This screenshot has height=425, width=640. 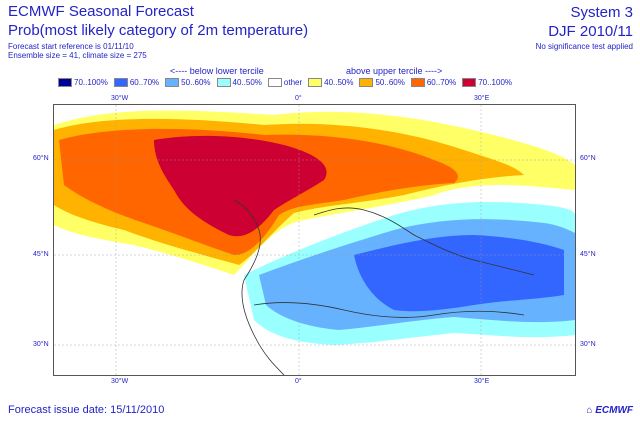 What do you see at coordinates (259, 287) in the screenshot?
I see `coastline-west` at bounding box center [259, 287].